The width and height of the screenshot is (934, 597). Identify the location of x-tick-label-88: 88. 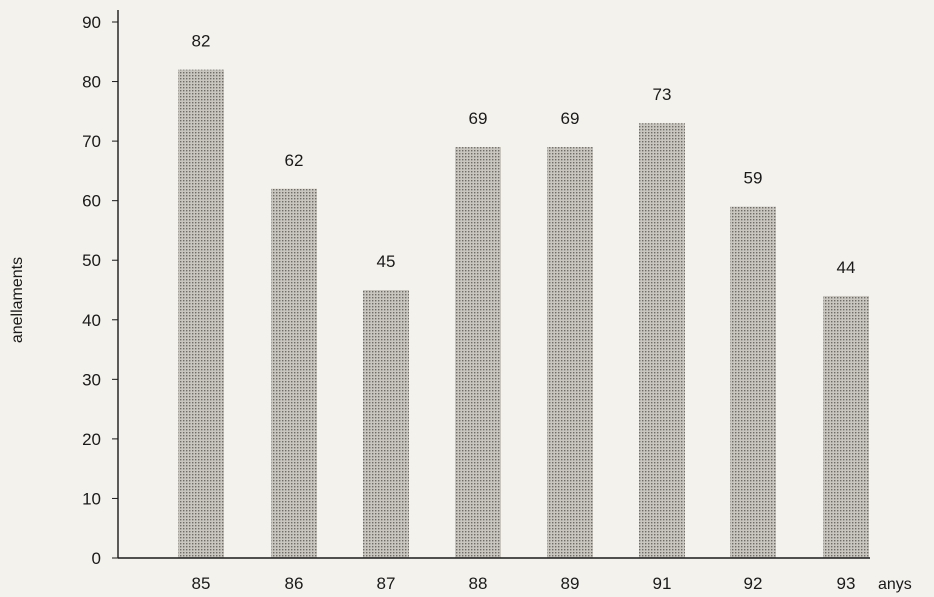
(478, 583).